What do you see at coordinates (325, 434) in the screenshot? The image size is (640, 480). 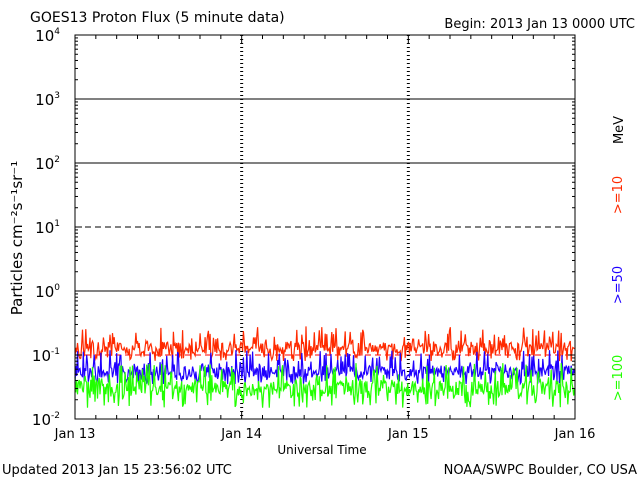 I see `x-tick-labels: Jan 13 Jan 14 Jan 15 Jan 16` at bounding box center [325, 434].